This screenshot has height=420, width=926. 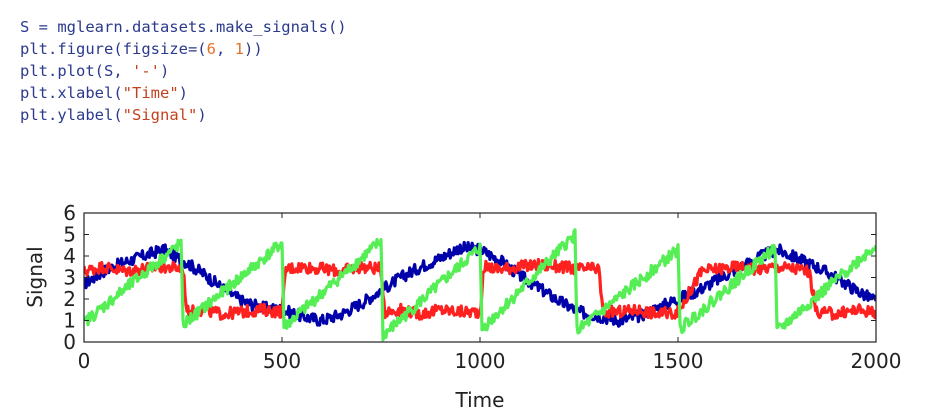 I want to click on y-tick-label: 0, so click(x=69, y=342).